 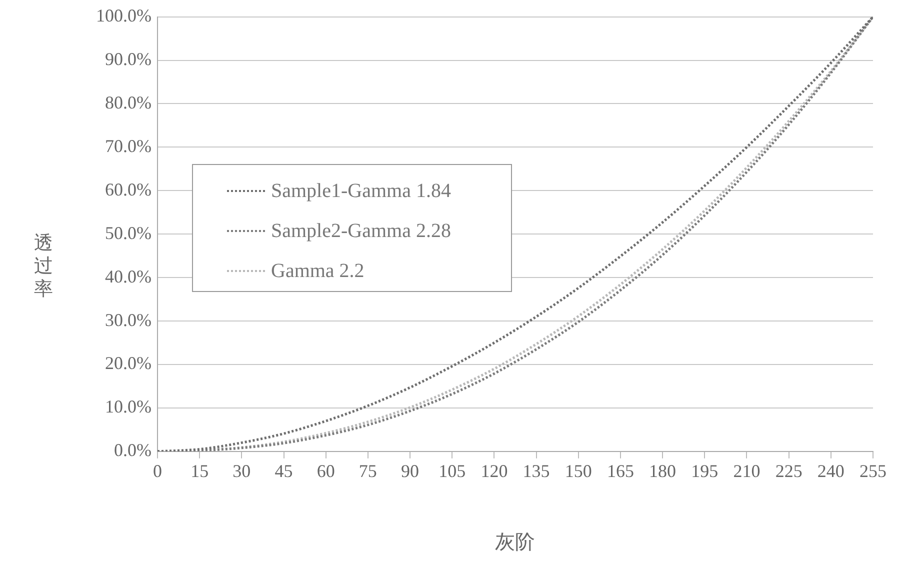 What do you see at coordinates (128, 58) in the screenshot?
I see `y-tick-label: 90.0%` at bounding box center [128, 58].